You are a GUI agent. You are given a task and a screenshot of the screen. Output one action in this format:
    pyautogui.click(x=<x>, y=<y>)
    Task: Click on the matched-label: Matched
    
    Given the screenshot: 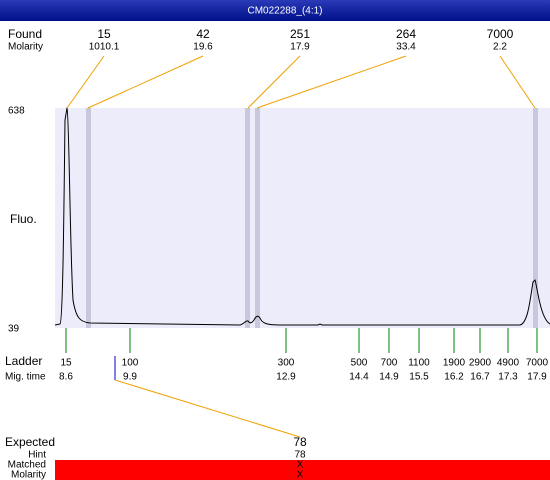 What is the action you would take?
    pyautogui.click(x=27, y=465)
    